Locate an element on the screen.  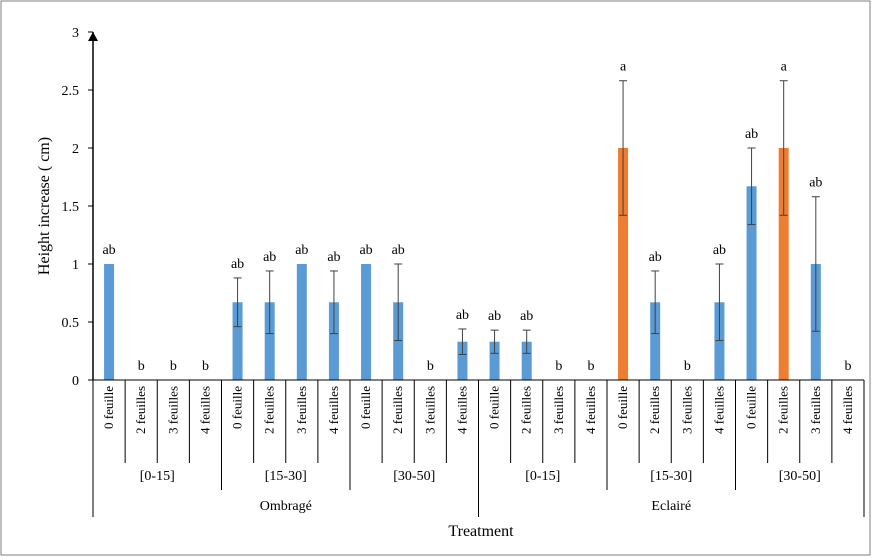
y-tick-label: 1.5 is located at coordinates (71, 207).